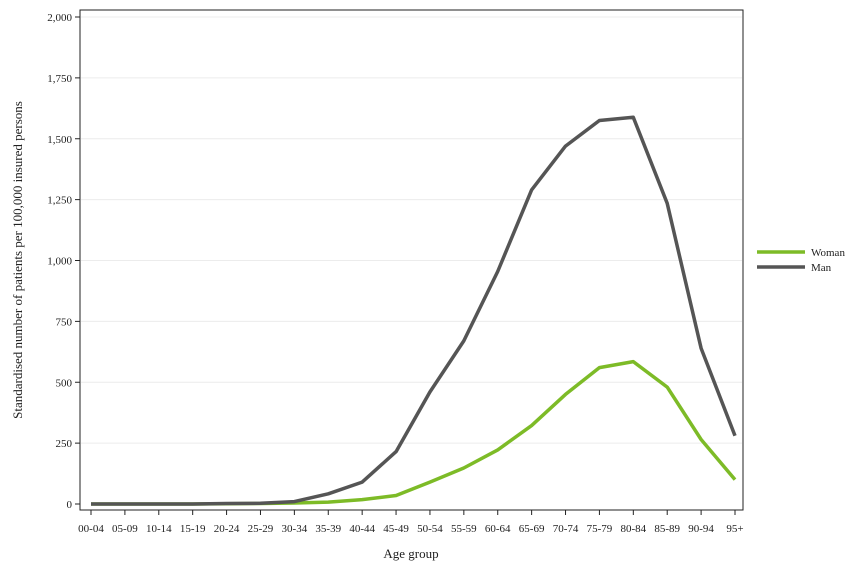 Image resolution: width=864 pixels, height=576 pixels. Describe the element at coordinates (701, 529) in the screenshot. I see `x-tick-label: 90-94` at that location.